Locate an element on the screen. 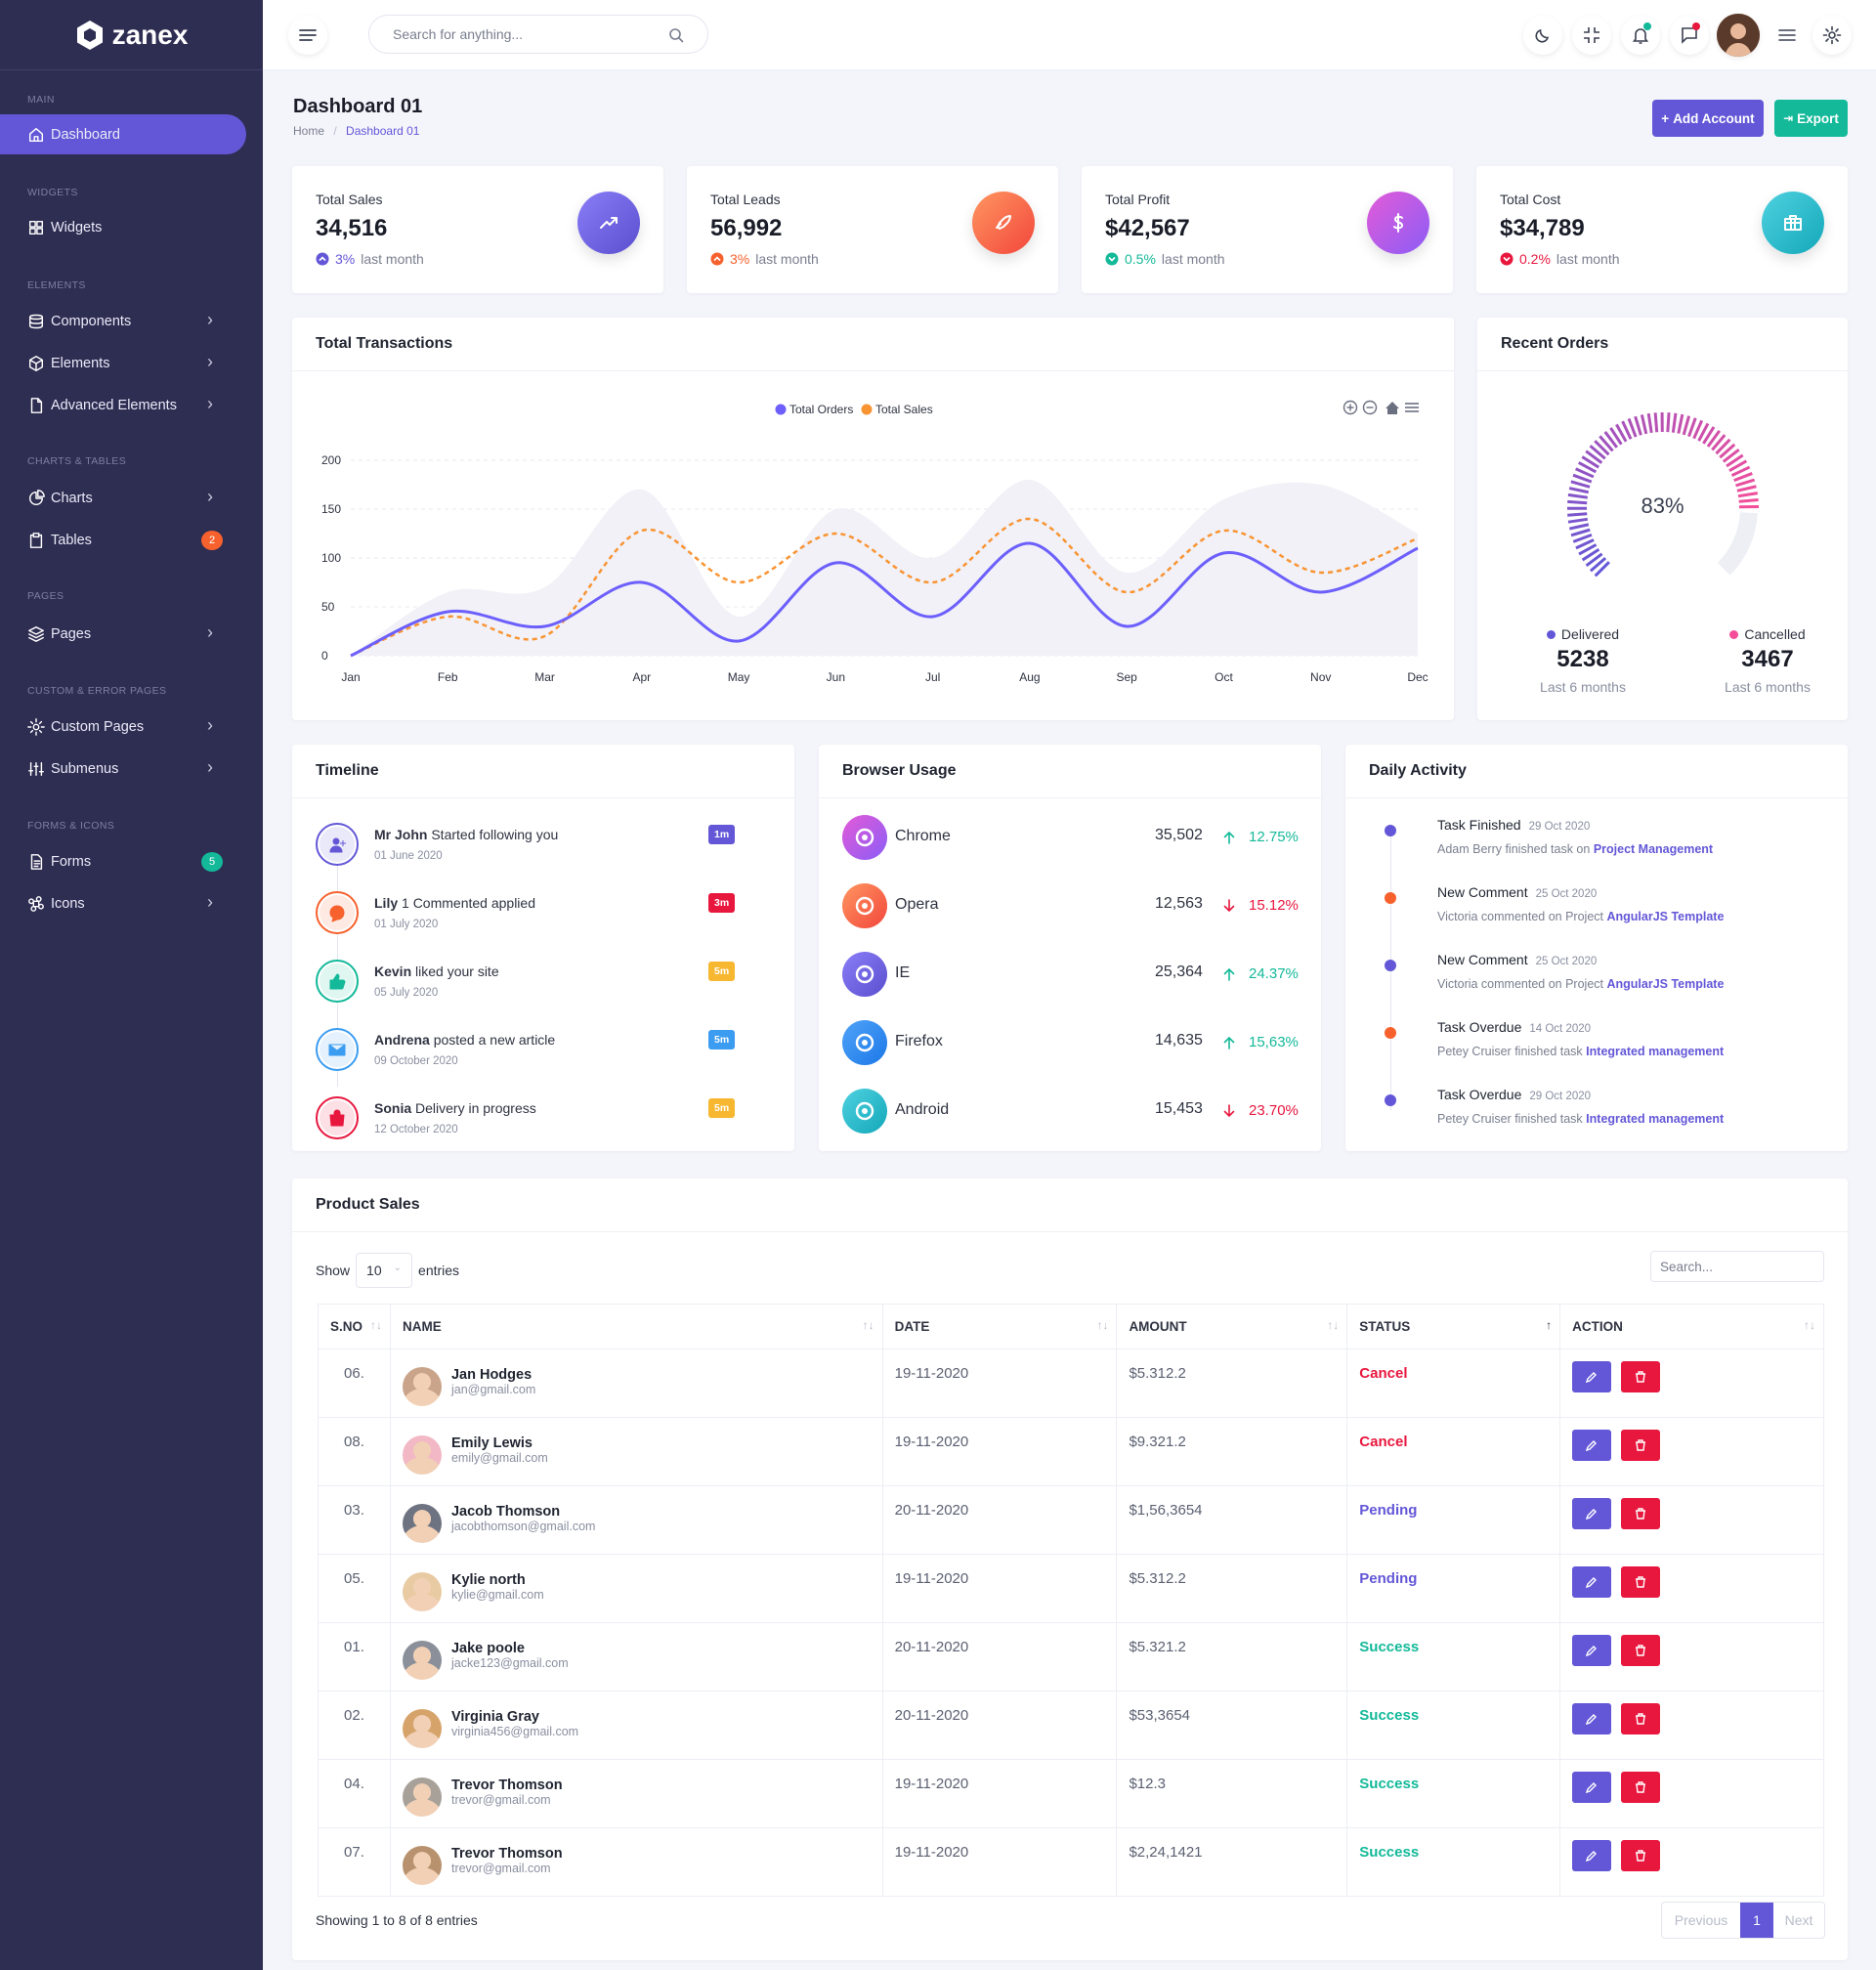 This screenshot has height=1970, width=1876. browser-change: 23.70% is located at coordinates (1261, 1110).